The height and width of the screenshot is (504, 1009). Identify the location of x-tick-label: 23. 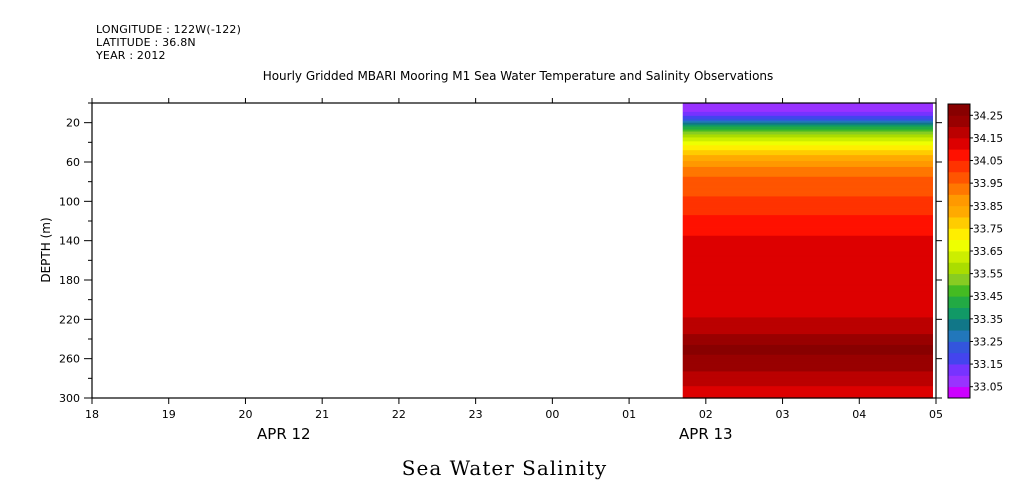
(476, 414).